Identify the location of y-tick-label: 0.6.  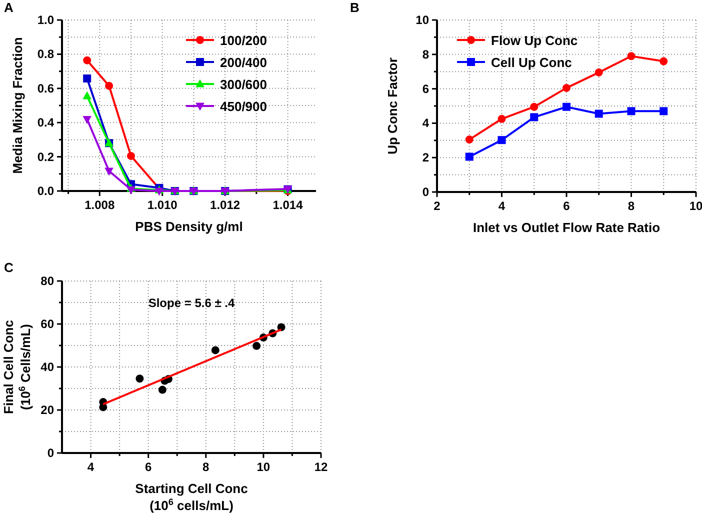
(45, 88).